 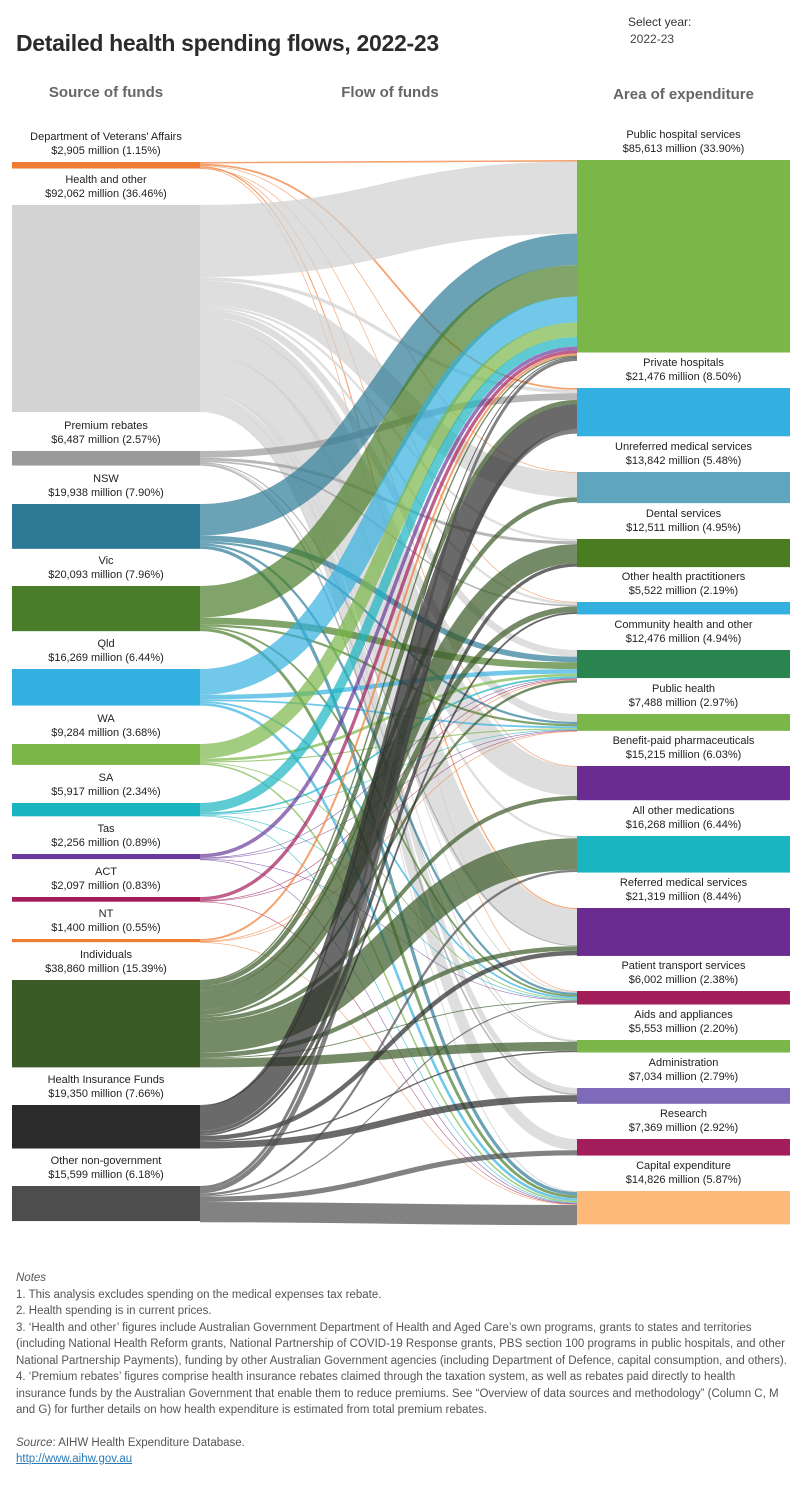 I want to click on source-node-name: Qld, so click(x=106, y=644).